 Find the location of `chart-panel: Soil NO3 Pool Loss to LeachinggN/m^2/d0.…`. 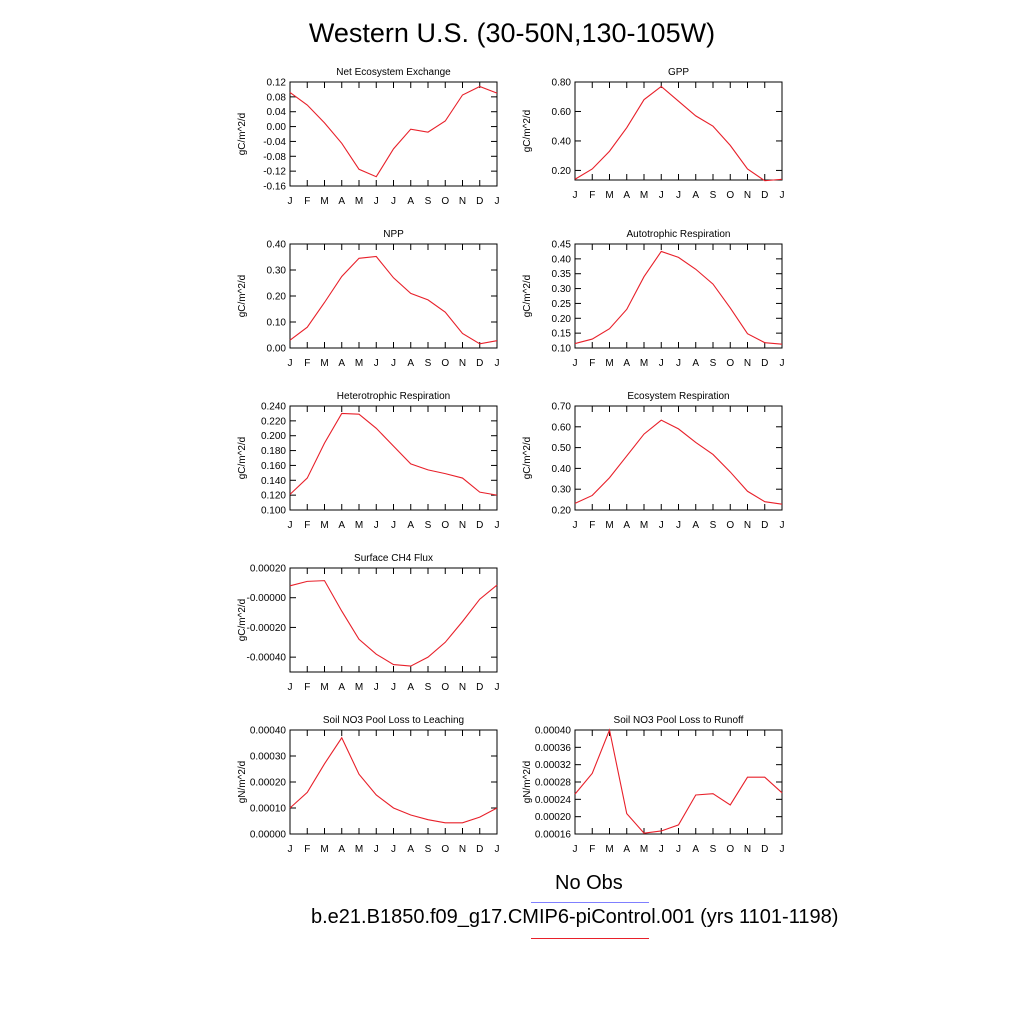

chart-panel: Soil NO3 Pool Loss to LeachinggN/m^2/d0.… is located at coordinates (368, 785).